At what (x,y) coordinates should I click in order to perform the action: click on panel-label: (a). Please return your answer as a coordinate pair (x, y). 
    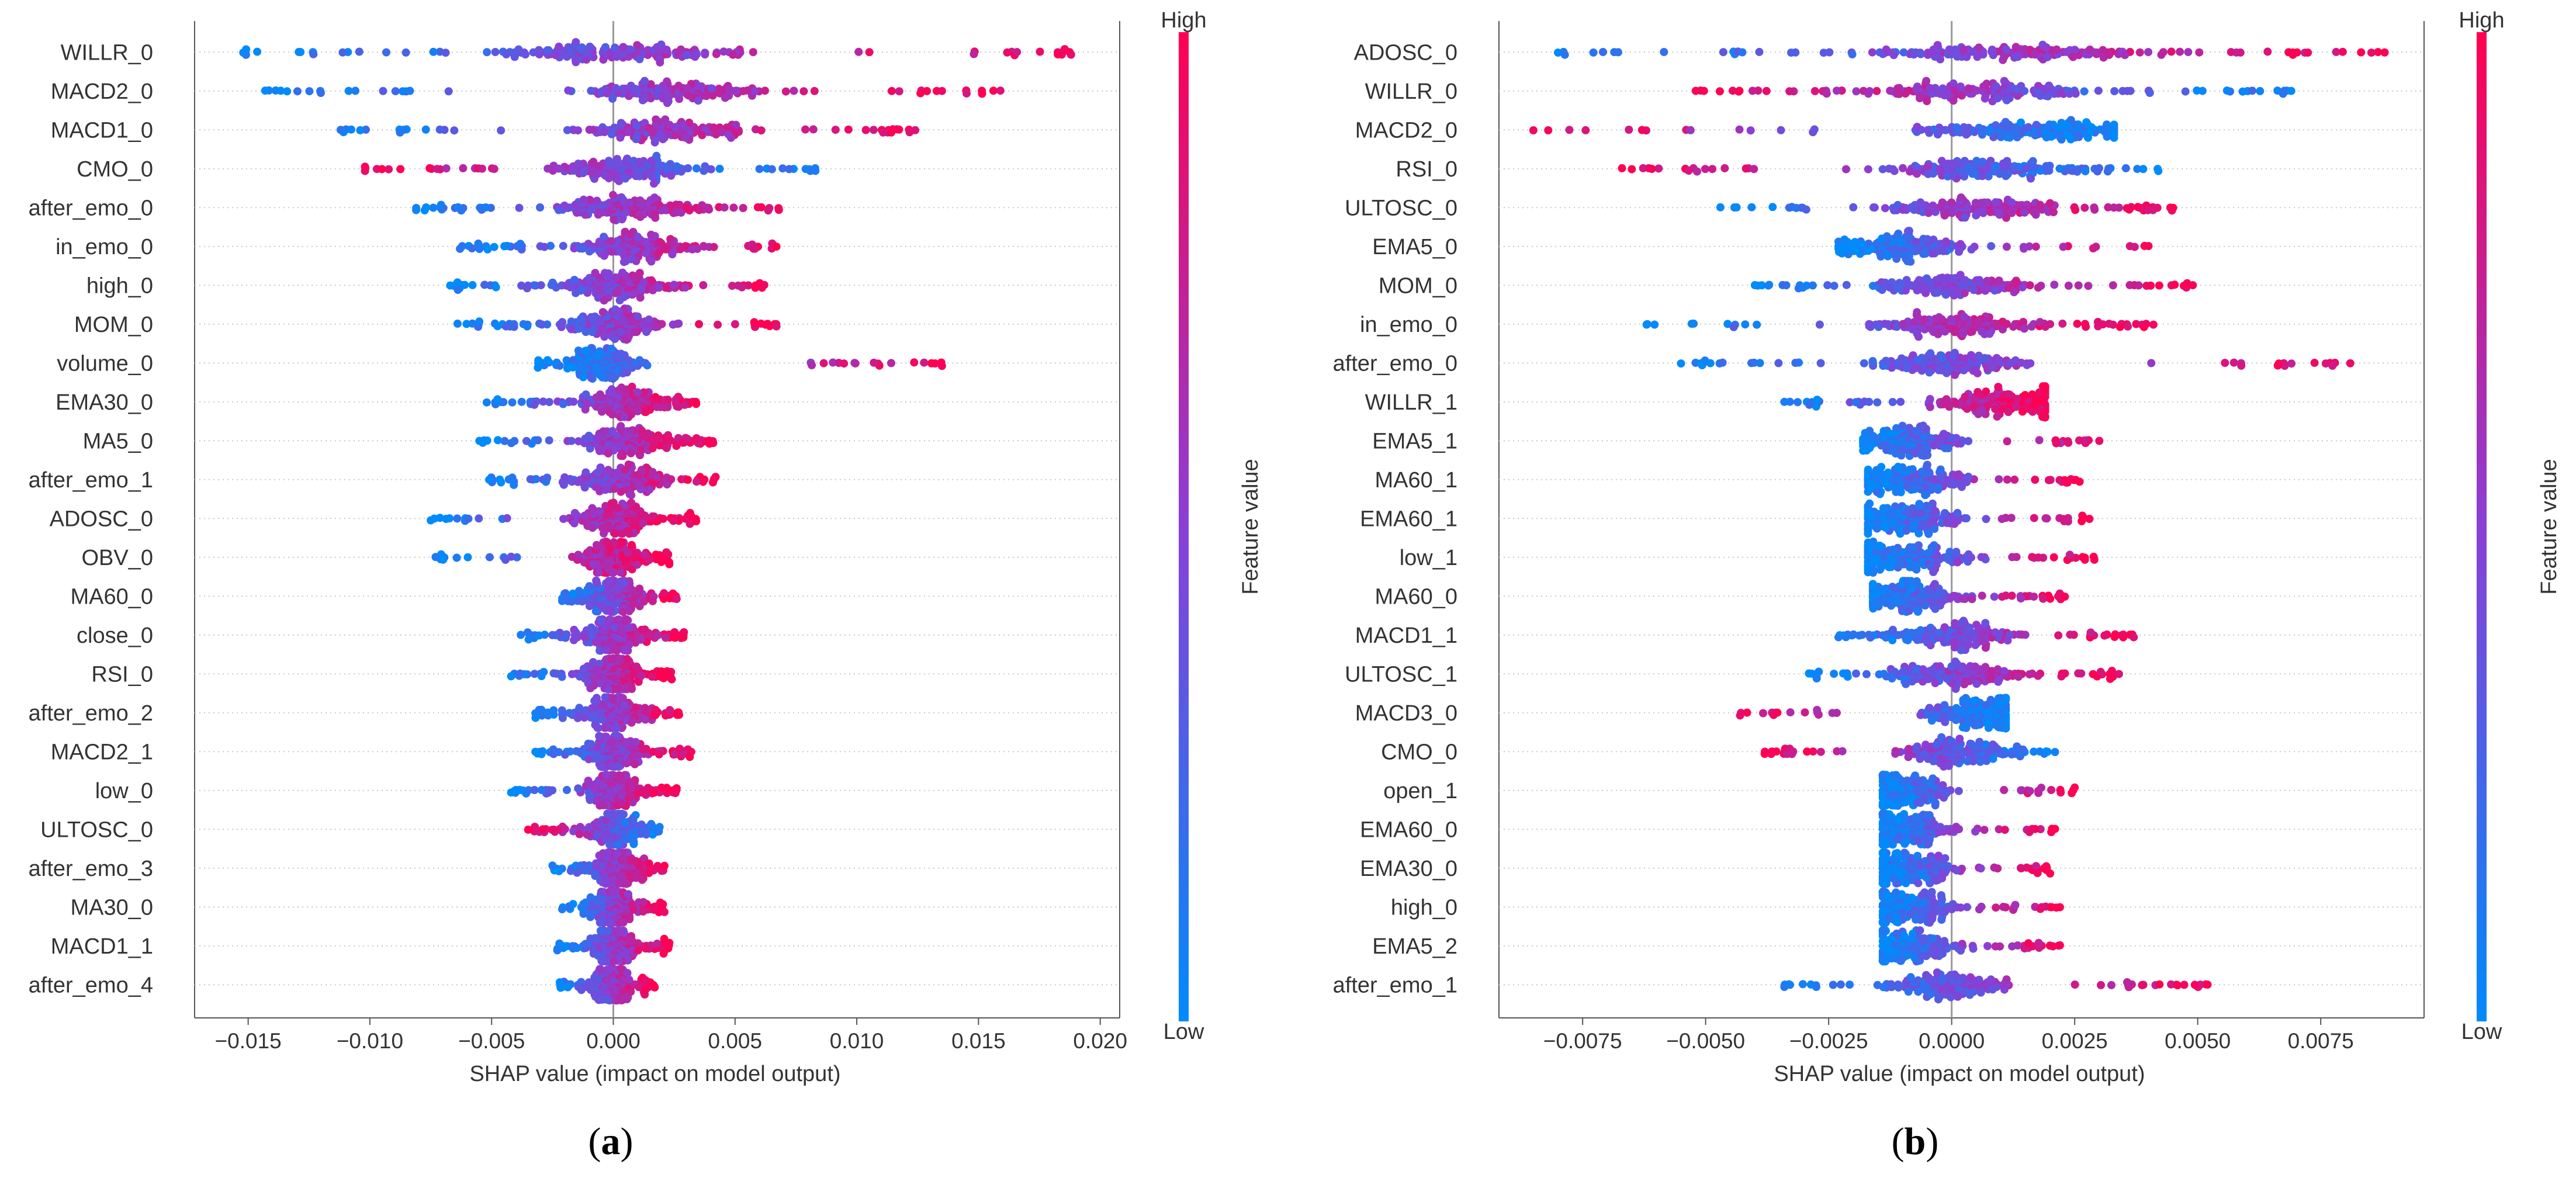
    Looking at the image, I should click on (611, 1141).